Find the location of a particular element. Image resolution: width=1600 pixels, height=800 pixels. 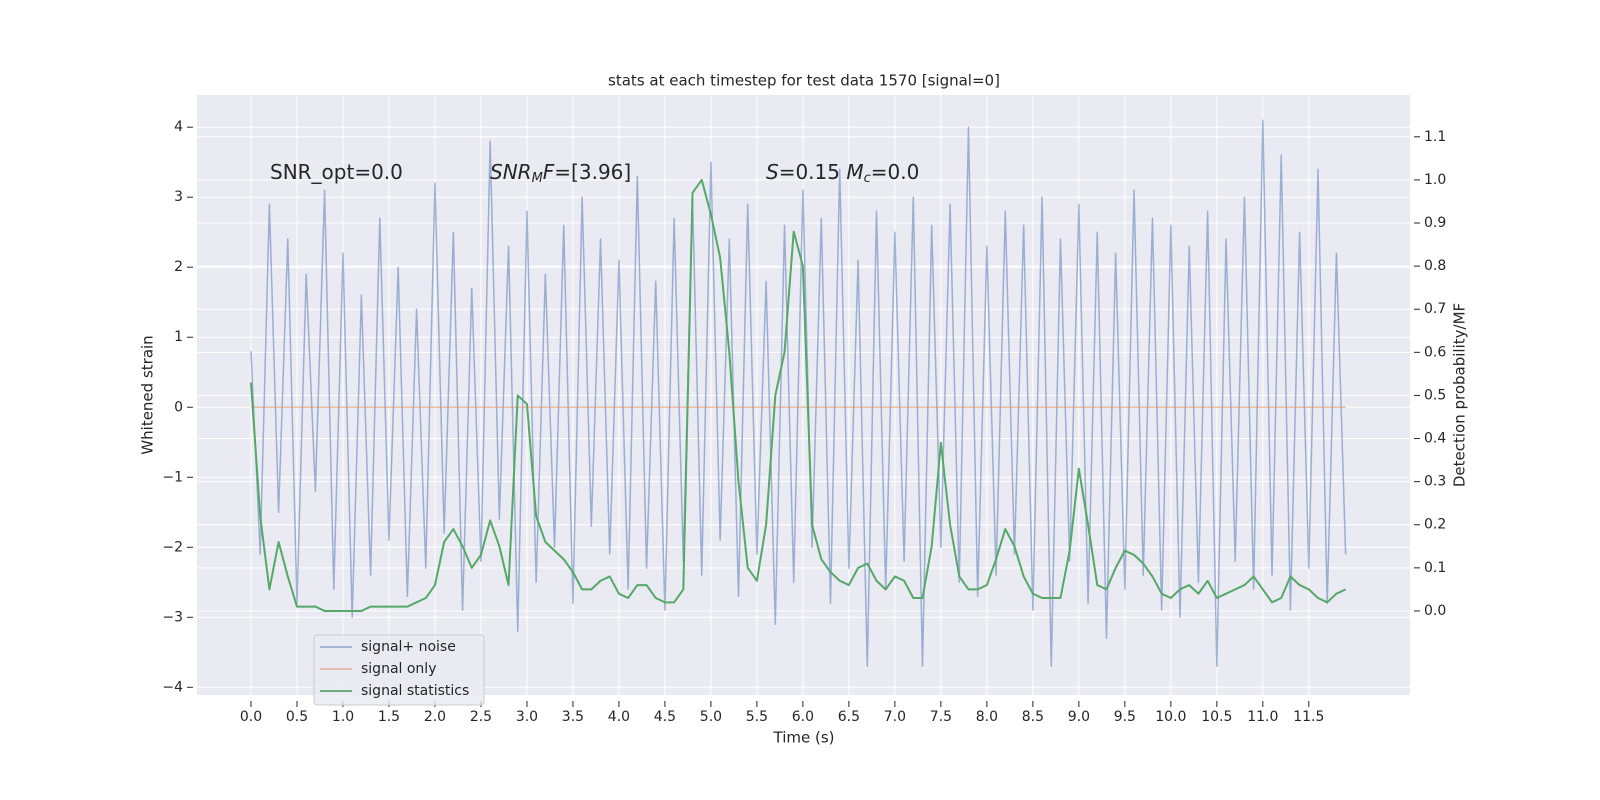

x-tick-label: 1.0 is located at coordinates (343, 717).